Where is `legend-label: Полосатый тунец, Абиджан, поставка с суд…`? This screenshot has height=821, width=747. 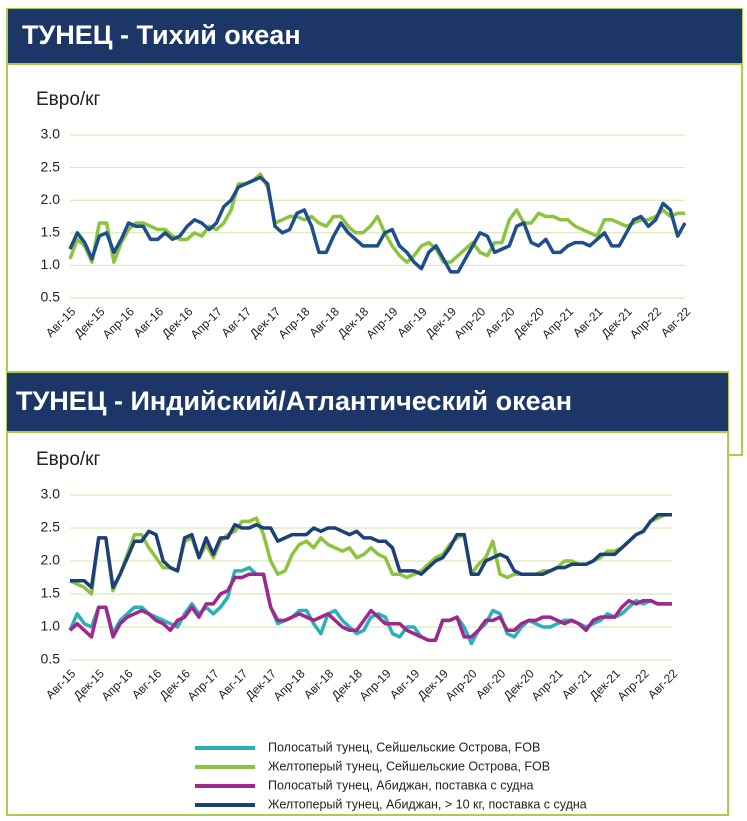
legend-label: Полосатый тунец, Абиджан, поставка с суд… is located at coordinates (400, 785).